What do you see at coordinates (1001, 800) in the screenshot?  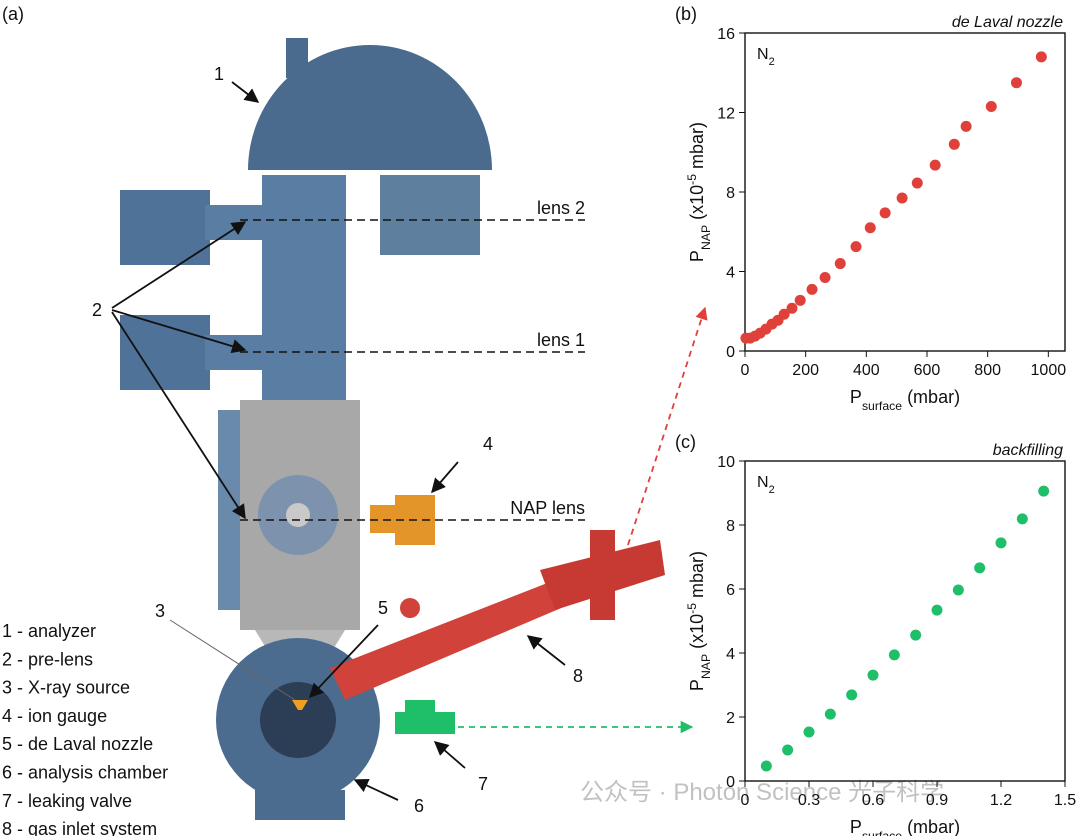 I see `x-tick-label: 1.2` at bounding box center [1001, 800].